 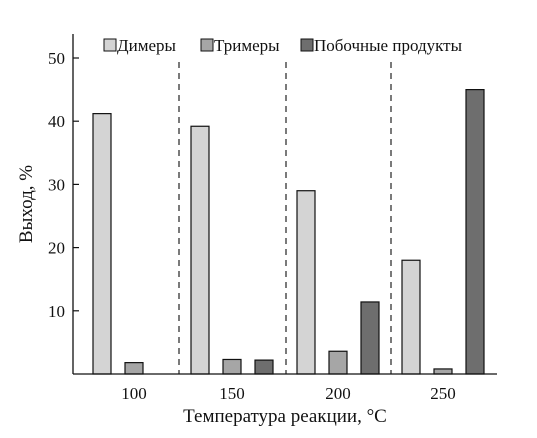 I want to click on legend-label: Димеры, so click(x=146, y=45).